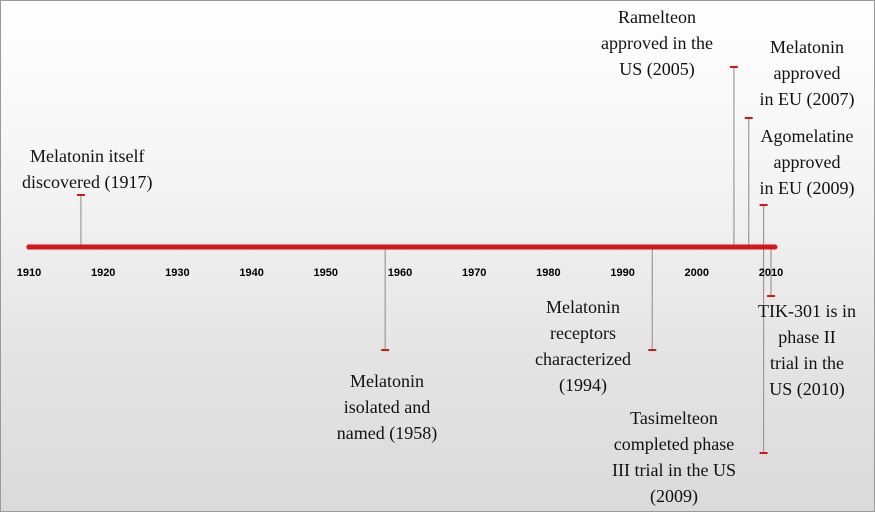 Image resolution: width=875 pixels, height=512 pixels. Describe the element at coordinates (697, 273) in the screenshot. I see `year-tick-label: 2000` at that location.